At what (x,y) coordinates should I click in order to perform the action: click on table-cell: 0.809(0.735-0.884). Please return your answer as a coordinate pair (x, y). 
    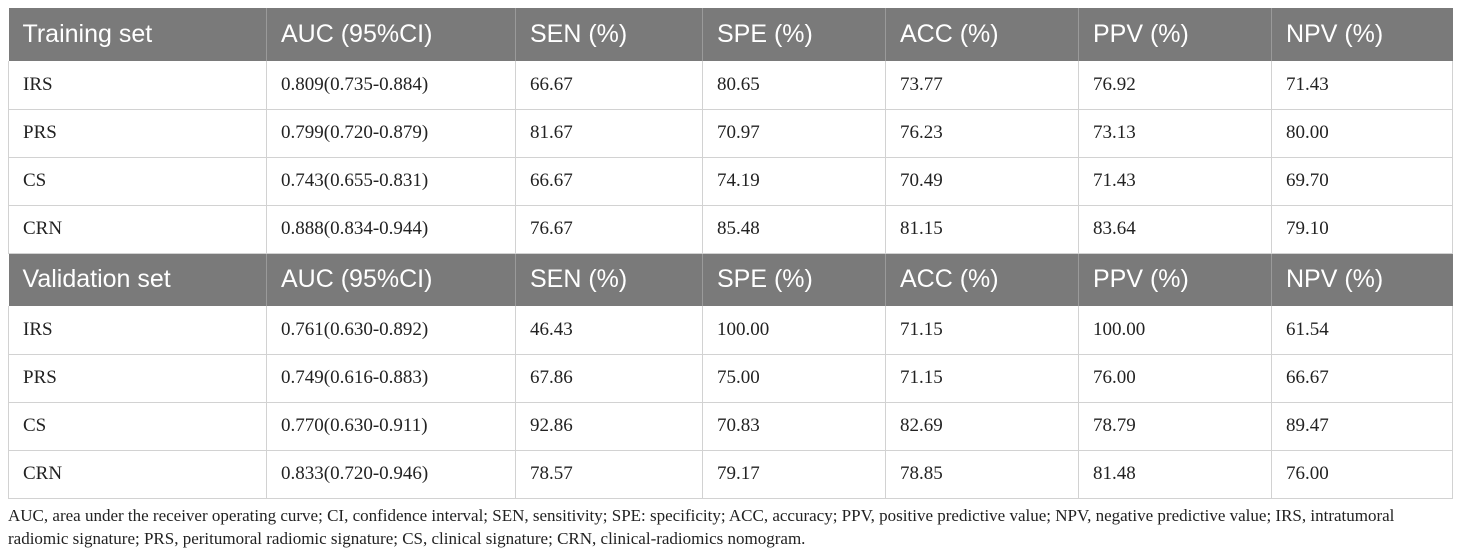
    Looking at the image, I should click on (391, 85).